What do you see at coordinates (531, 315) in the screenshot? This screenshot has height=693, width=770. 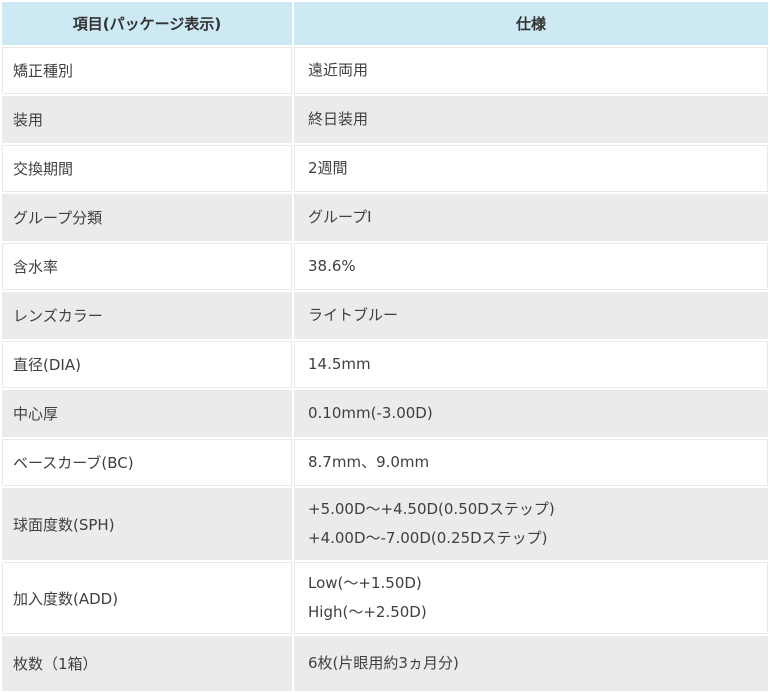 I see `spec-cell: ライトブルー` at bounding box center [531, 315].